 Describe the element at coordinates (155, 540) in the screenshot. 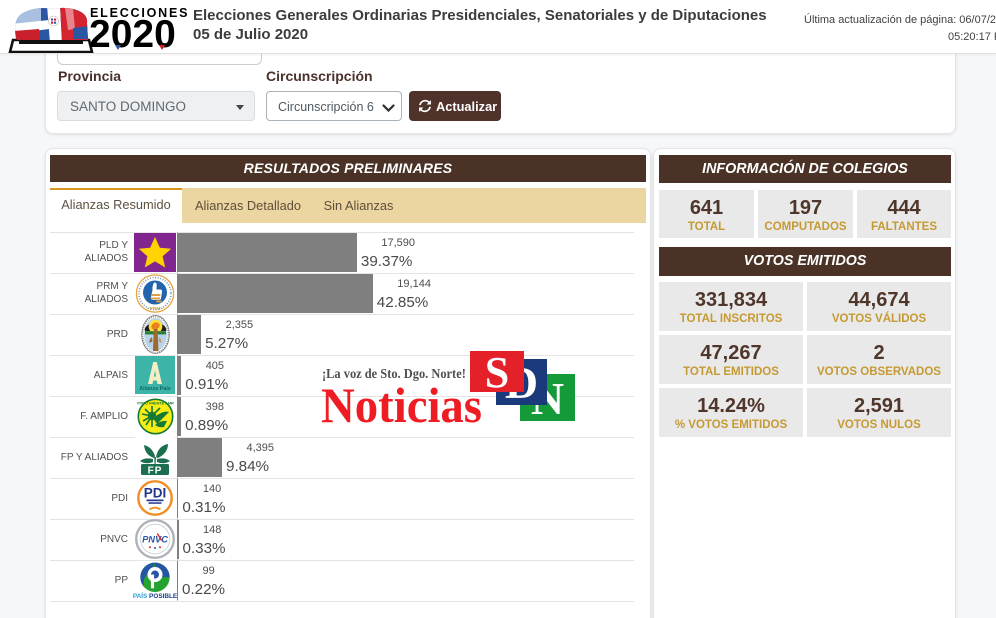

I see `svg-text: PNVC` at that location.